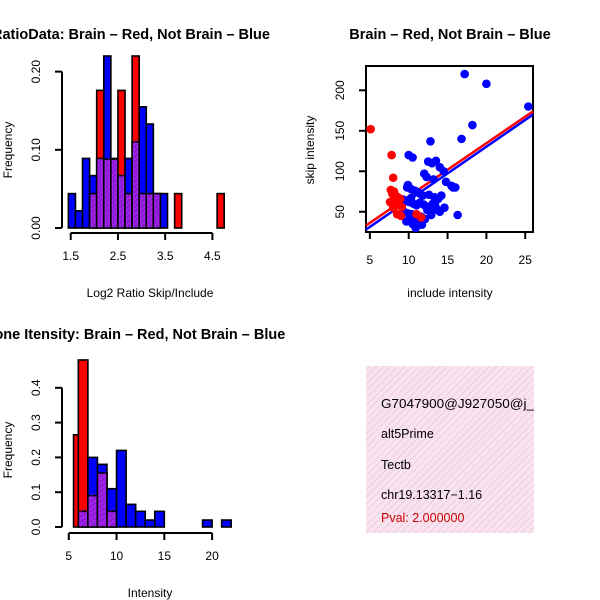 The image size is (600, 600). Describe the element at coordinates (36, 526) in the screenshot. I see `y-tick-label: 0.0` at that location.